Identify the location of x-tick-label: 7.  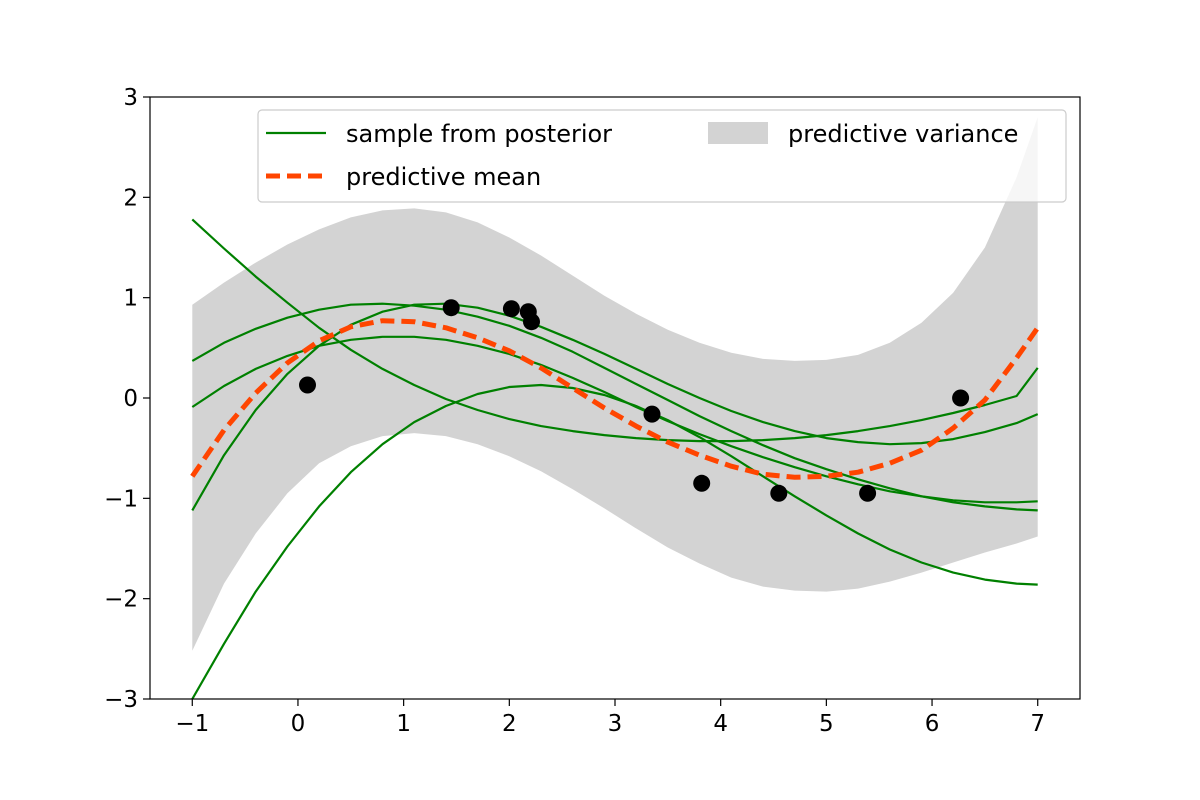
(1037, 724).